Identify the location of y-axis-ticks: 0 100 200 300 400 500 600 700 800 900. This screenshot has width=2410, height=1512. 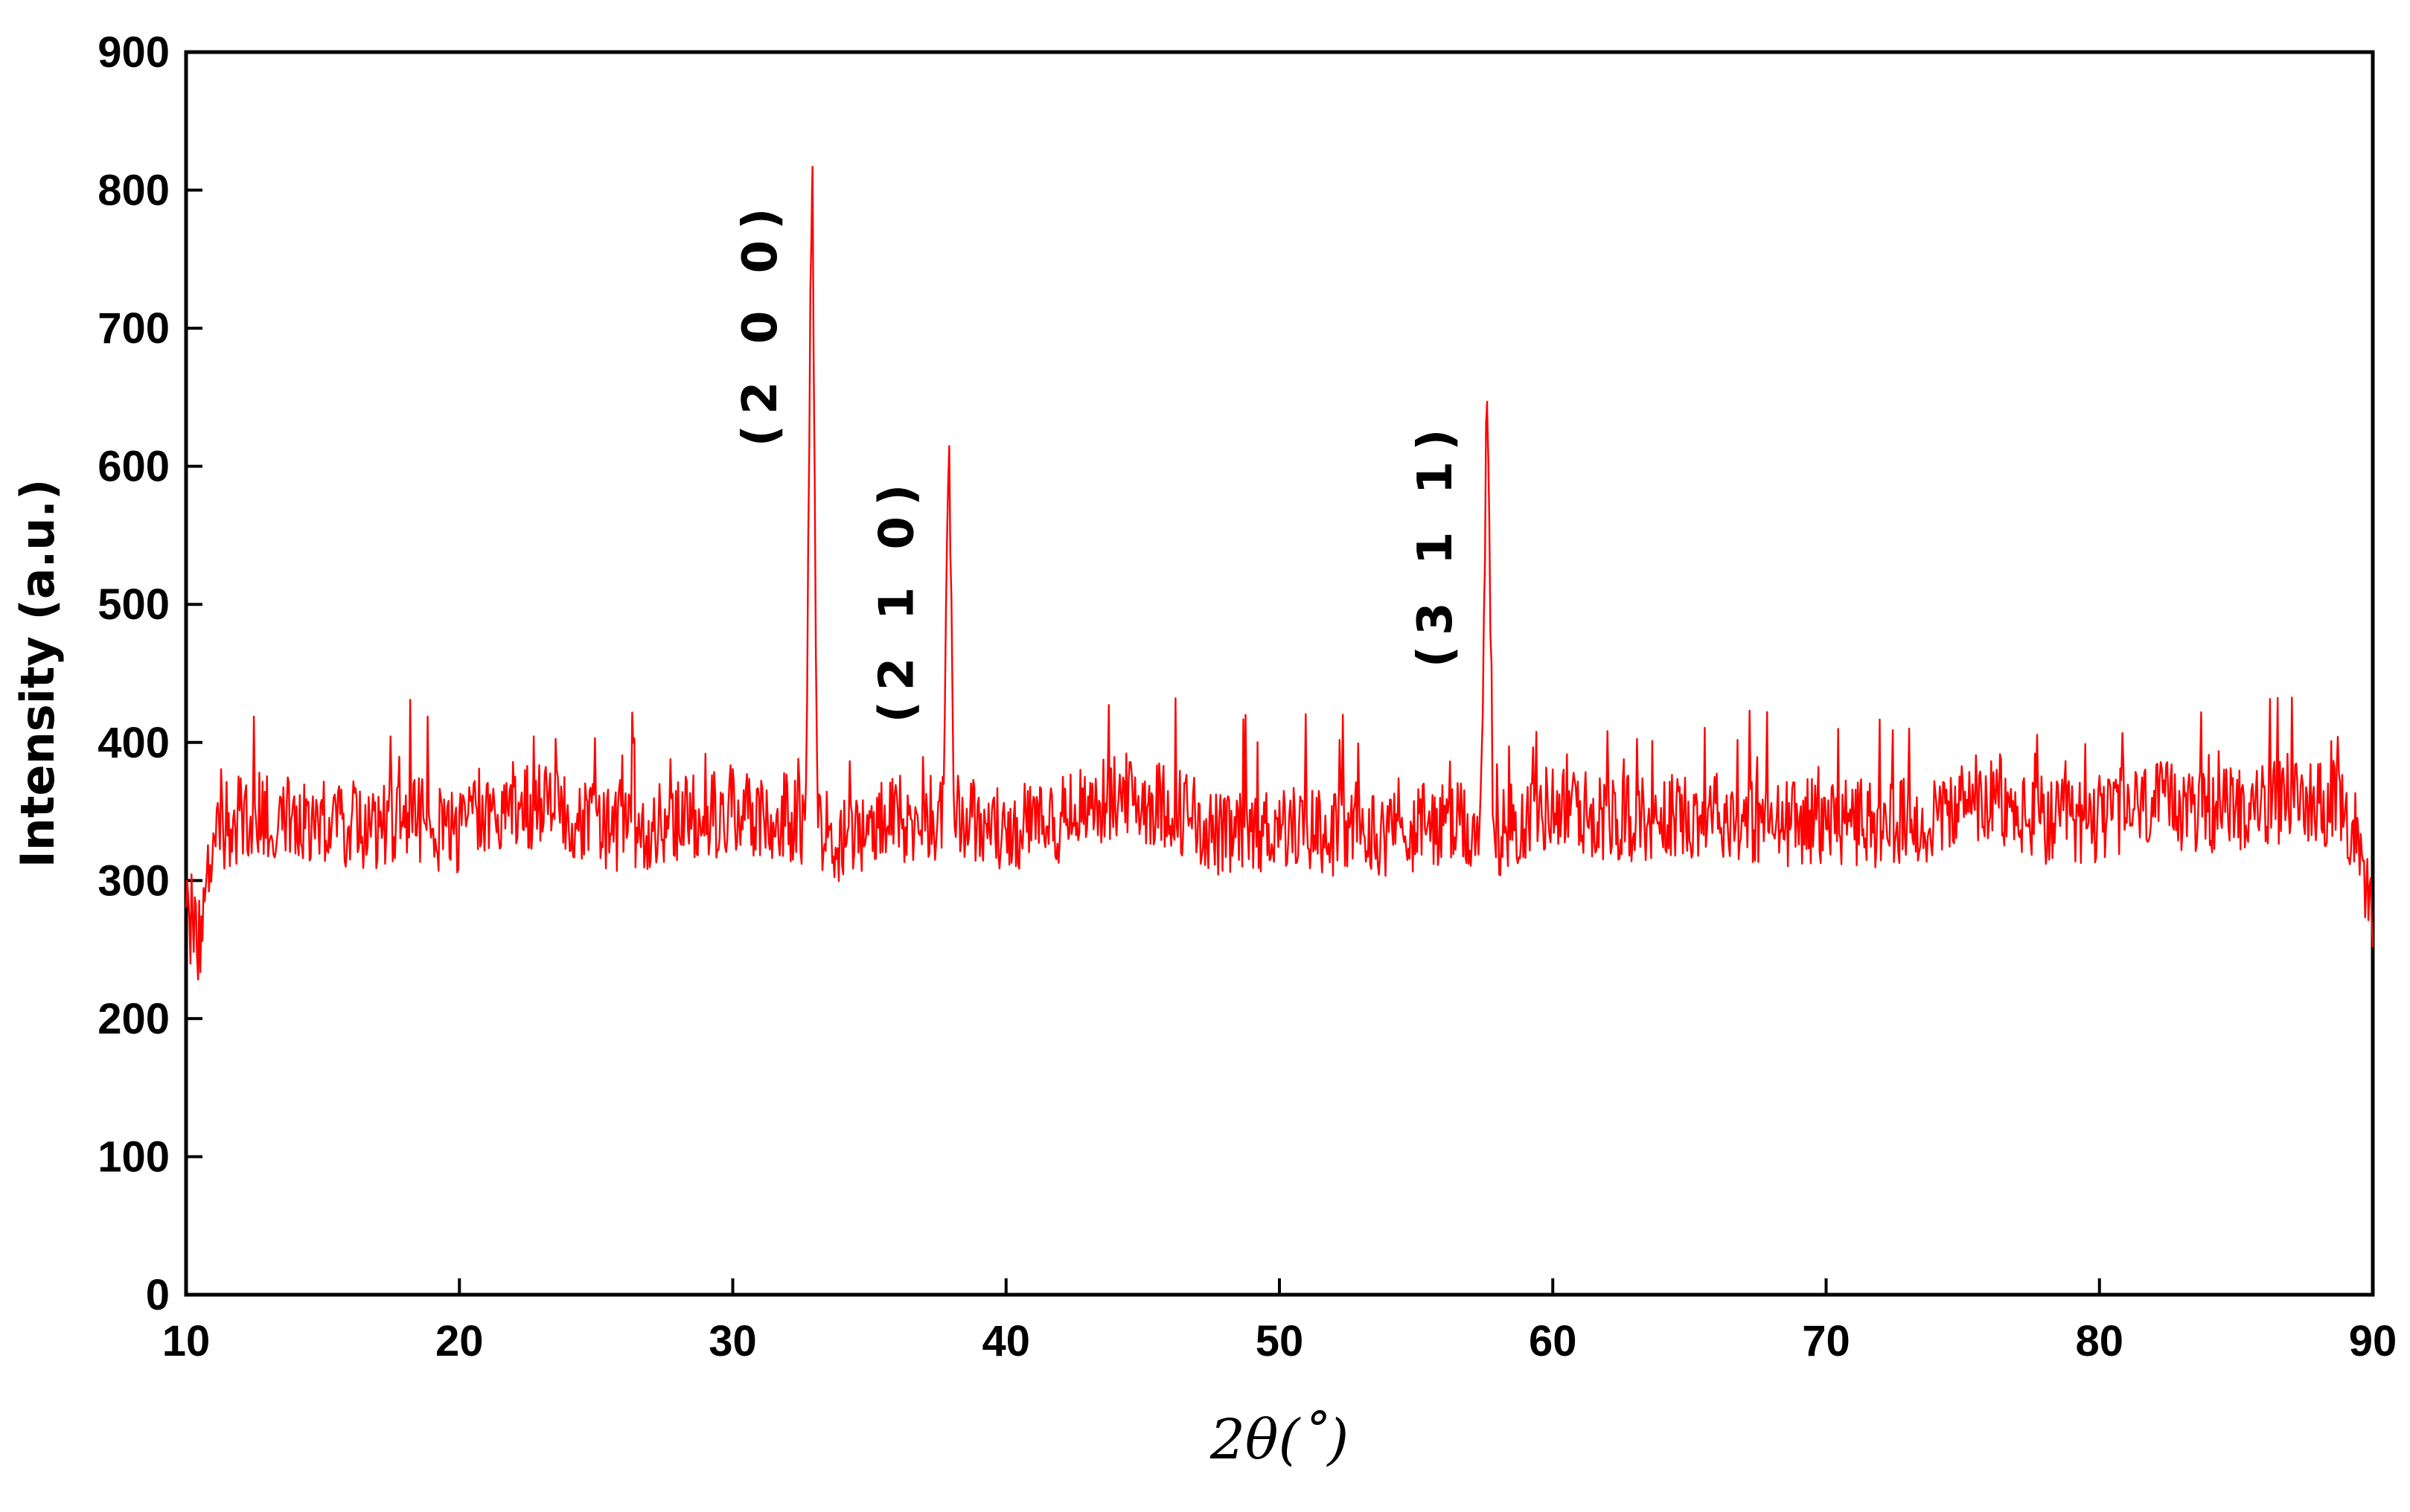
(150, 673).